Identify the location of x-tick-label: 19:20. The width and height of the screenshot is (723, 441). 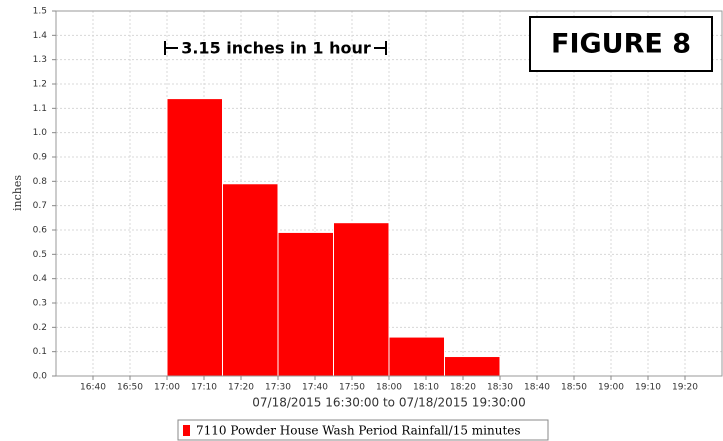
(685, 388).